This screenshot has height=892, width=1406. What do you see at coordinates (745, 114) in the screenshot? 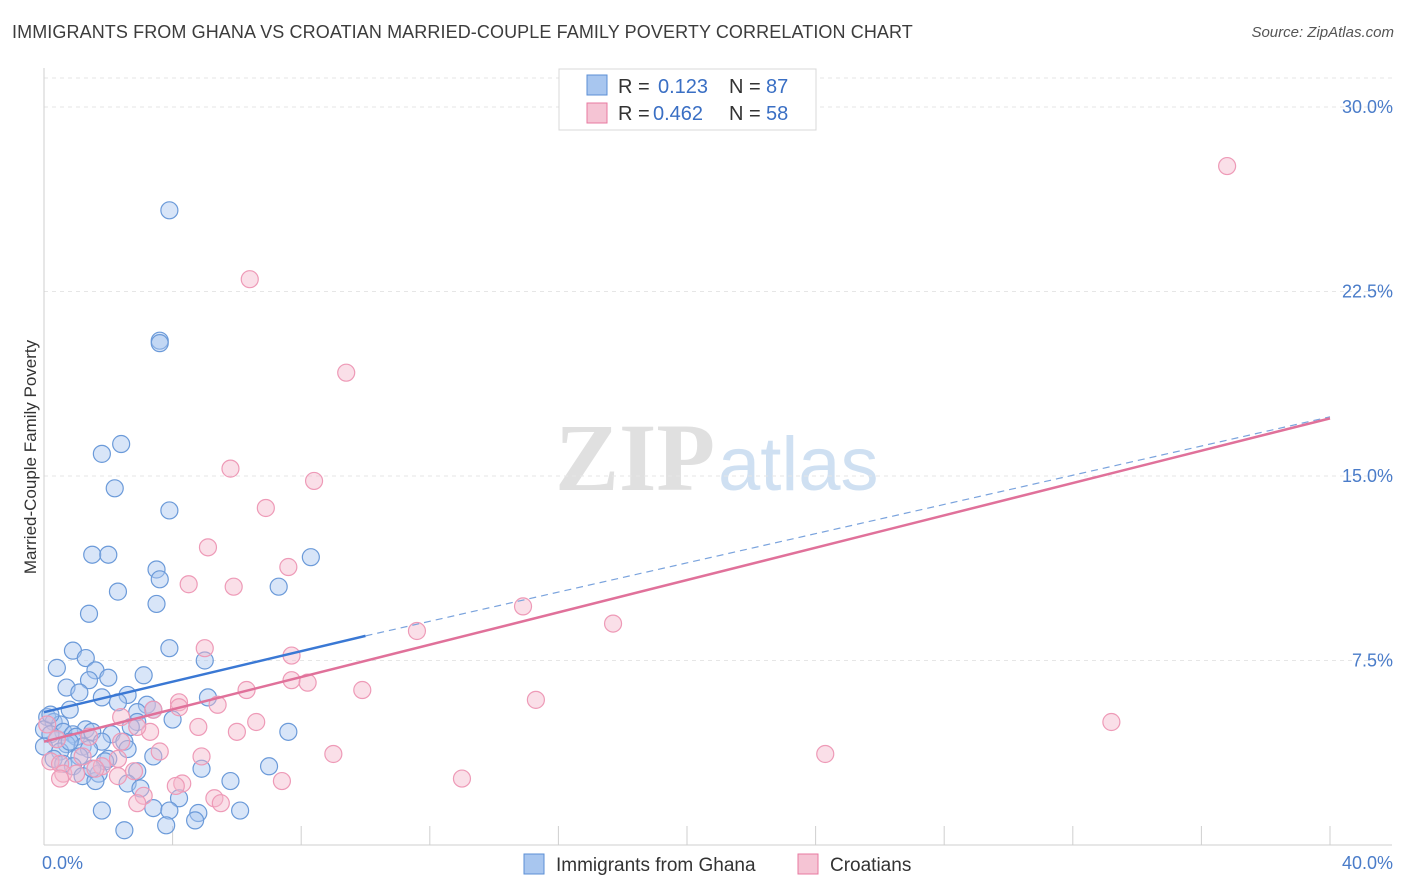
I see `legend-n-label-croatians: N =` at bounding box center [745, 114].